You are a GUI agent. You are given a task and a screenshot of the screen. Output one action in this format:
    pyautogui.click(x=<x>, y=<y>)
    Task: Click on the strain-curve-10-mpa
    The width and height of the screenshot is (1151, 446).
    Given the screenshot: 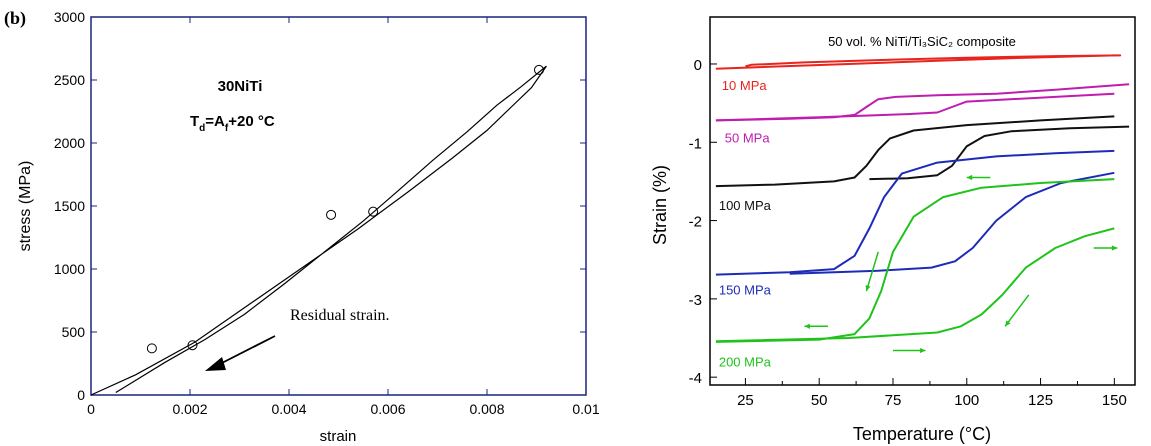 What is the action you would take?
    pyautogui.click(x=918, y=62)
    